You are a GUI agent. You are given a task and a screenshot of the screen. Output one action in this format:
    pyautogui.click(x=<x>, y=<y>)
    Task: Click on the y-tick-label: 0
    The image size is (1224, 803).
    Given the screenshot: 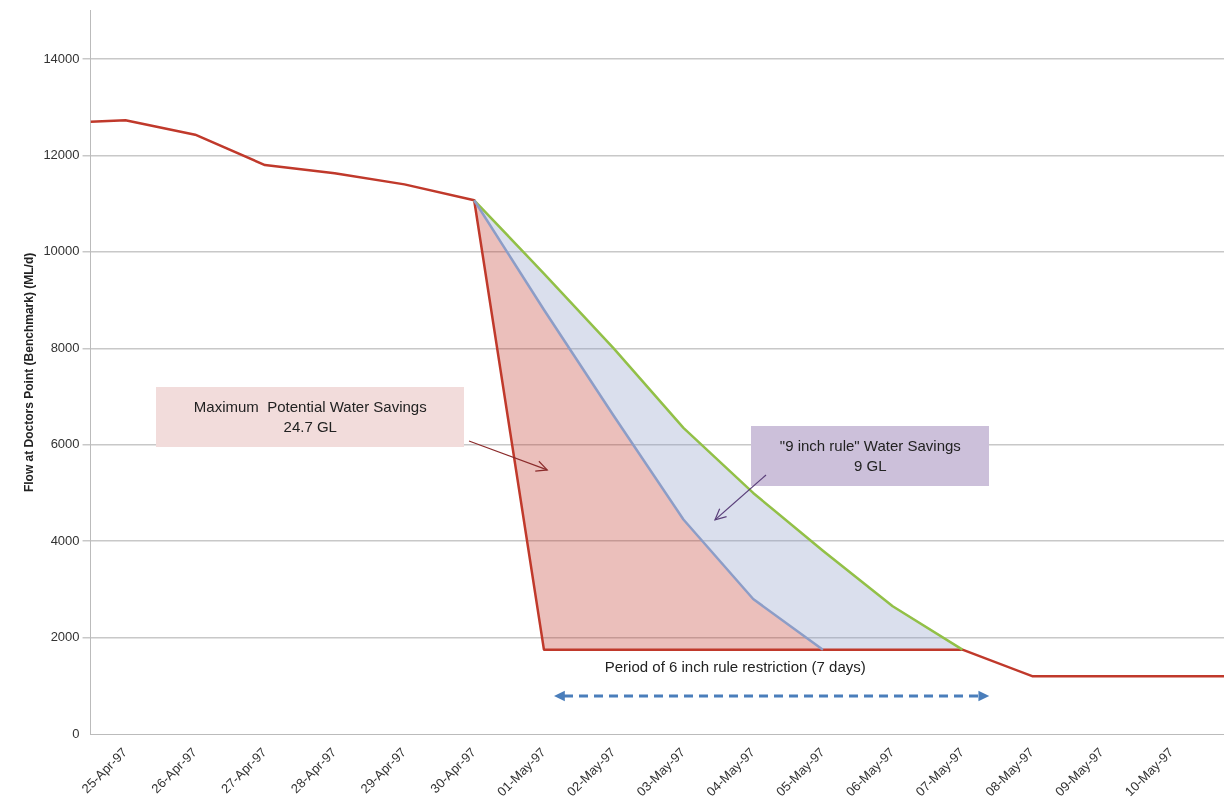 What is the action you would take?
    pyautogui.click(x=76, y=733)
    